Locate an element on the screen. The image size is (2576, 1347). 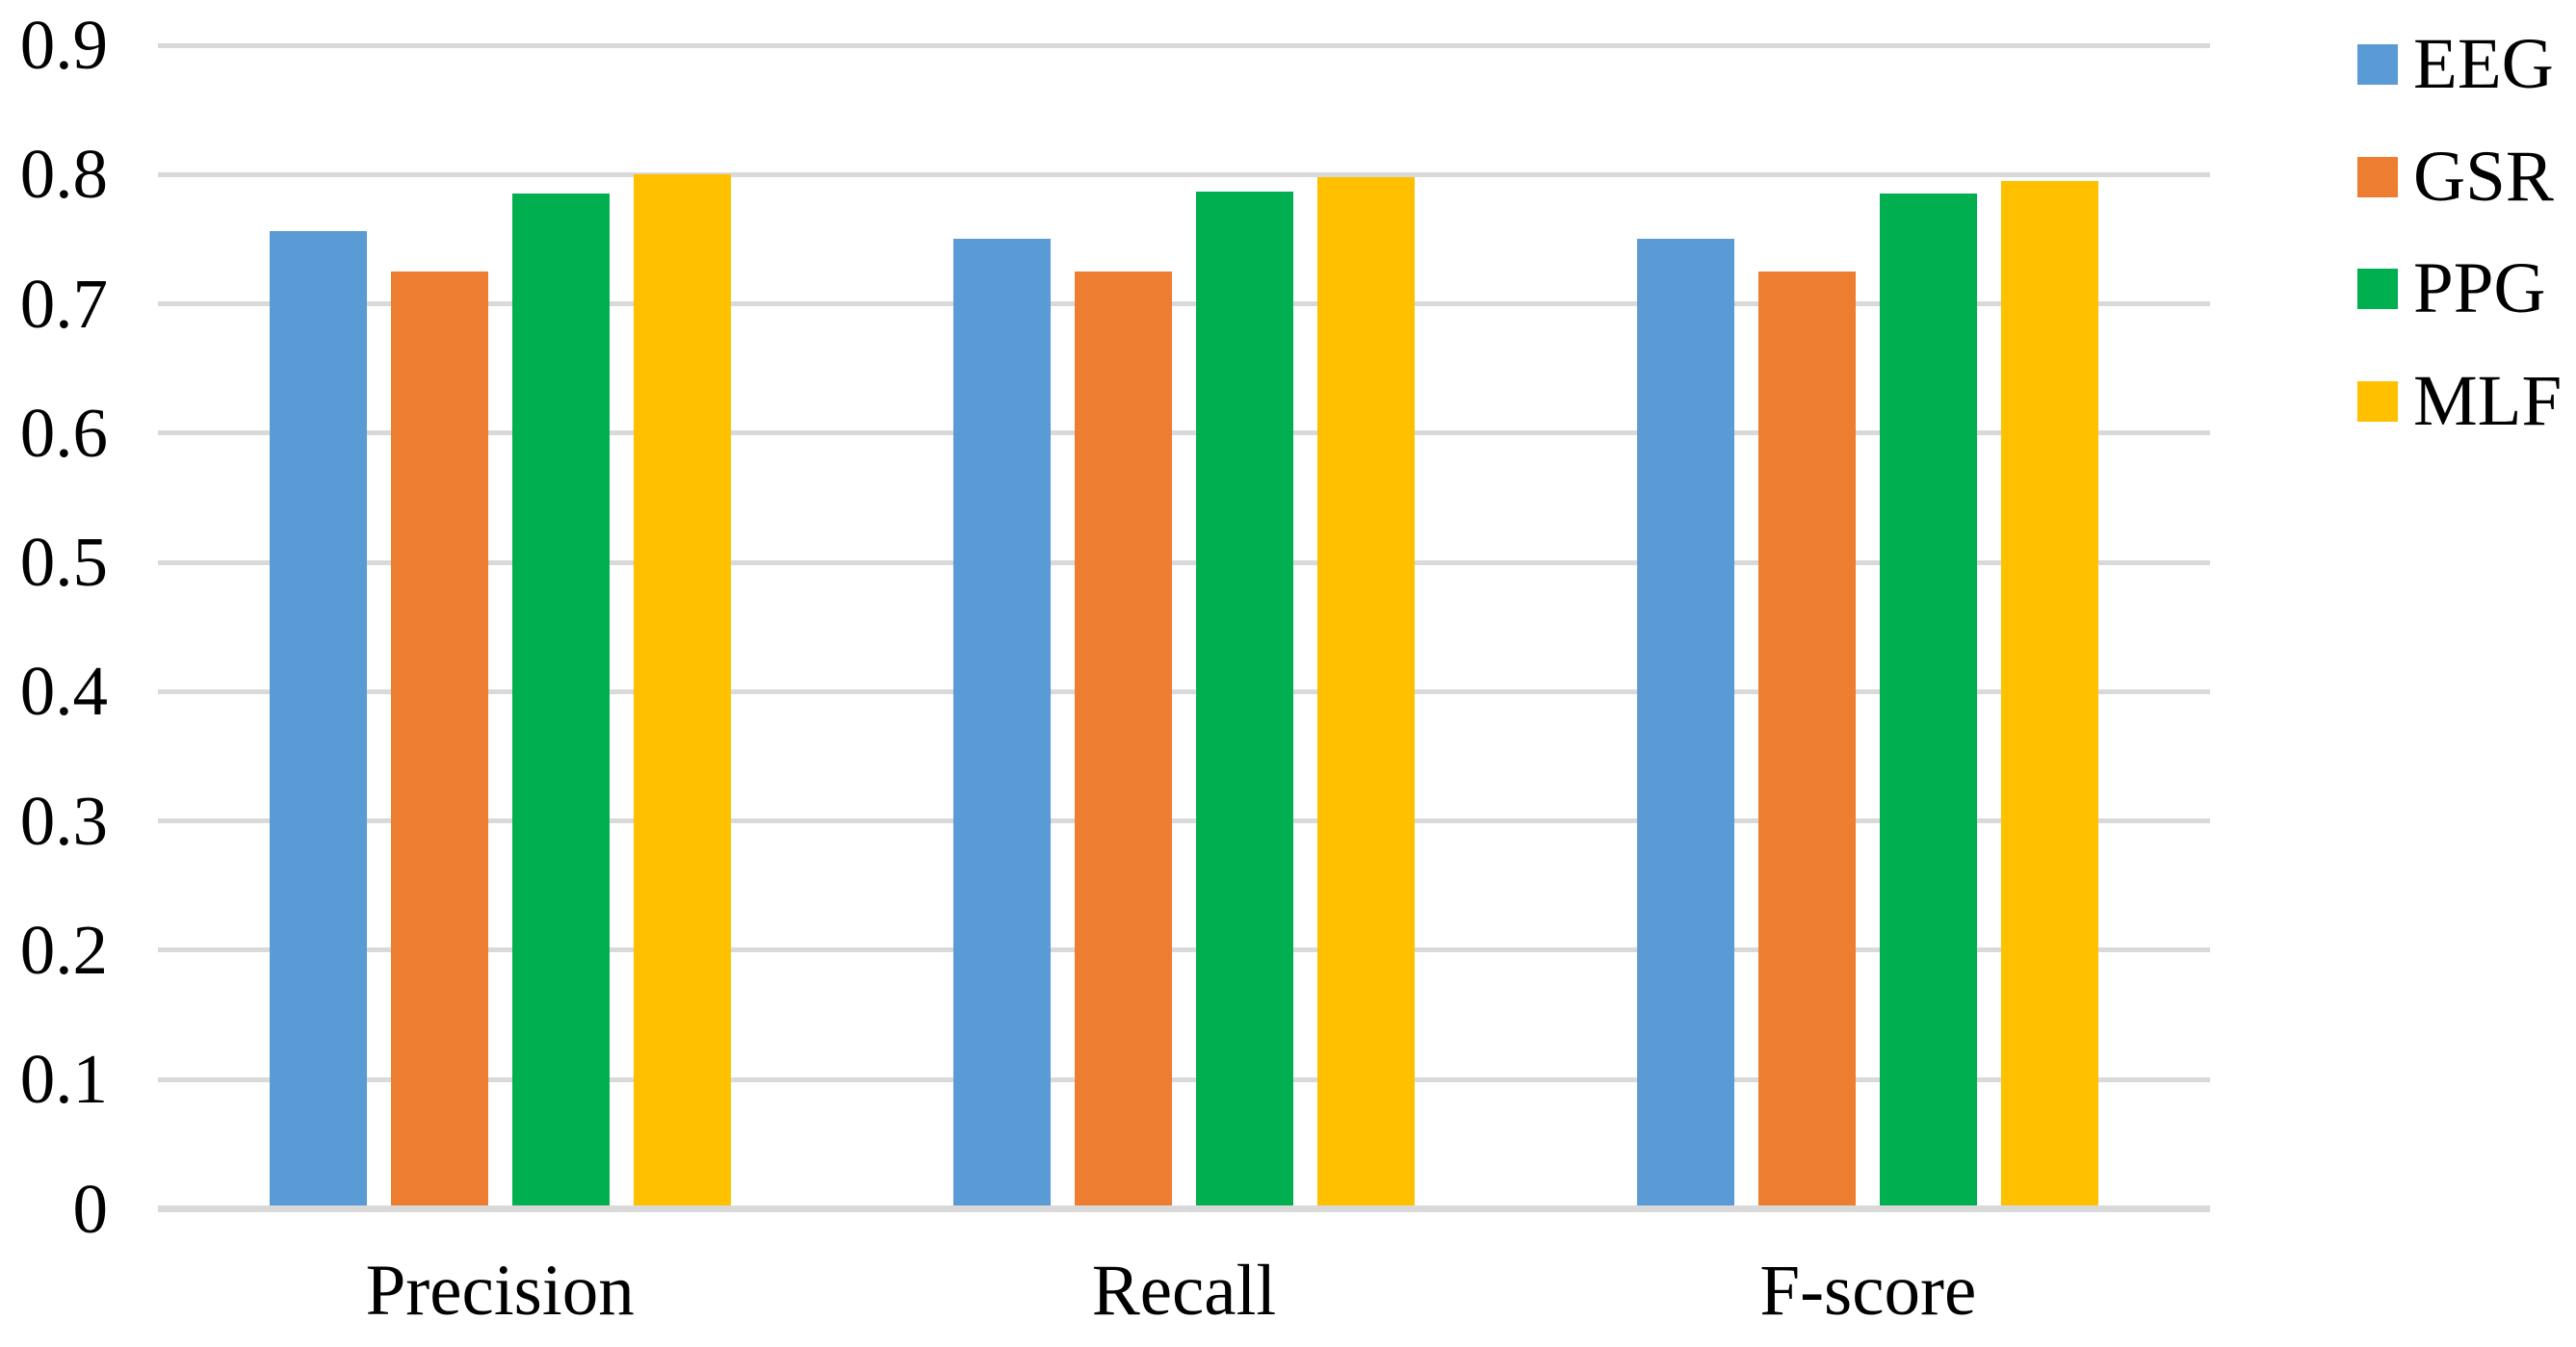
y-tick-label-0: 0 is located at coordinates (90, 1208).